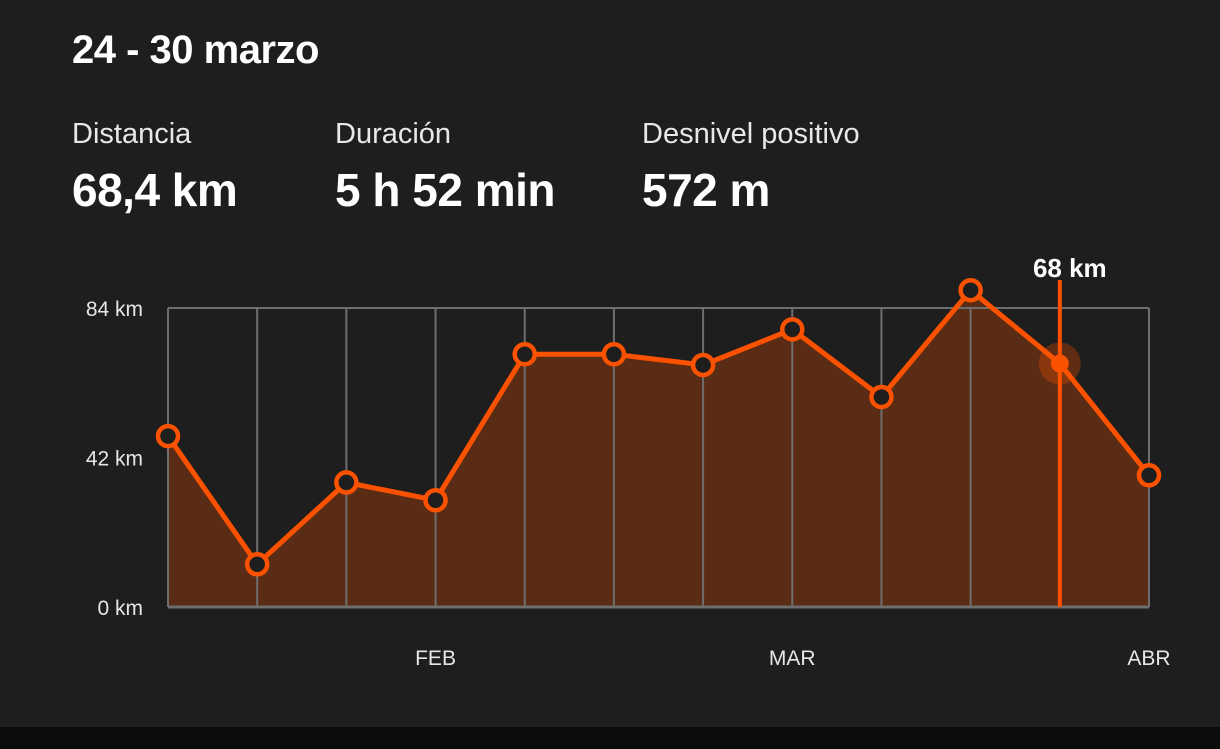 This screenshot has width=1220, height=749. I want to click on stat-duration-label: Duración, so click(393, 134).